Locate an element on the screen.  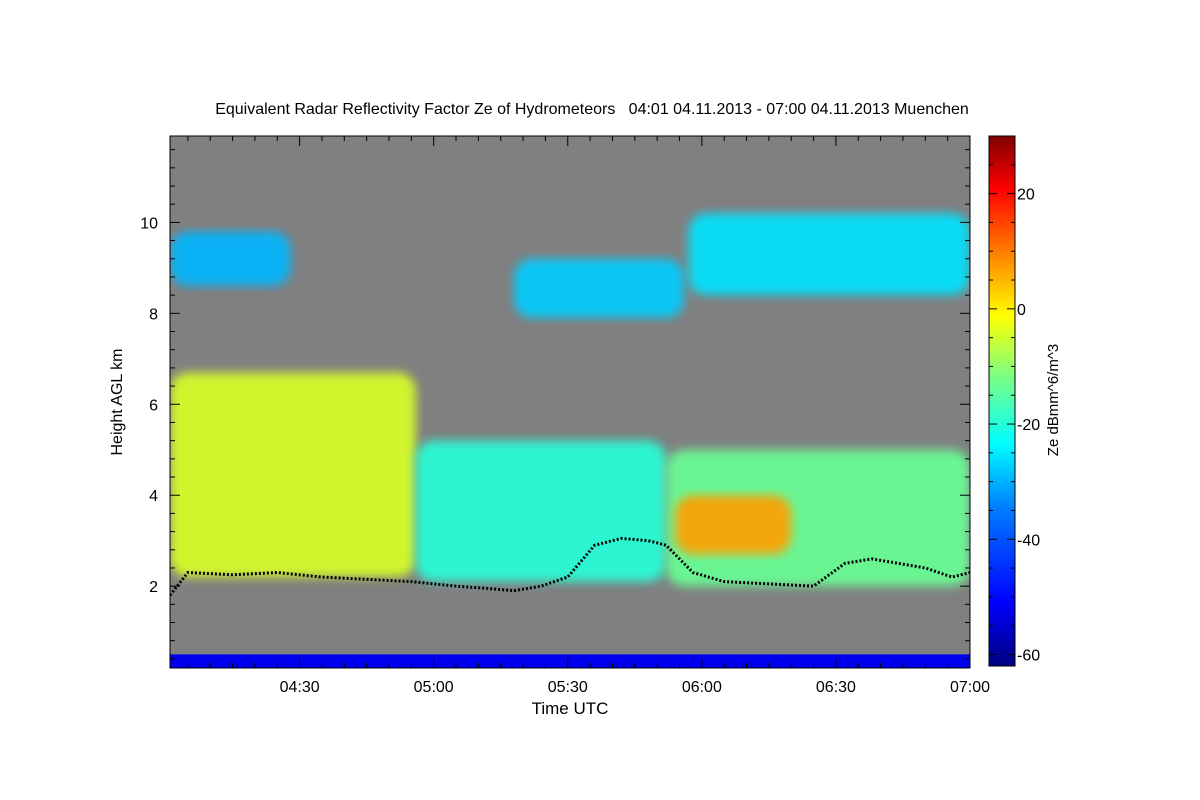
colorbar-tick-label: -60 is located at coordinates (1028, 655).